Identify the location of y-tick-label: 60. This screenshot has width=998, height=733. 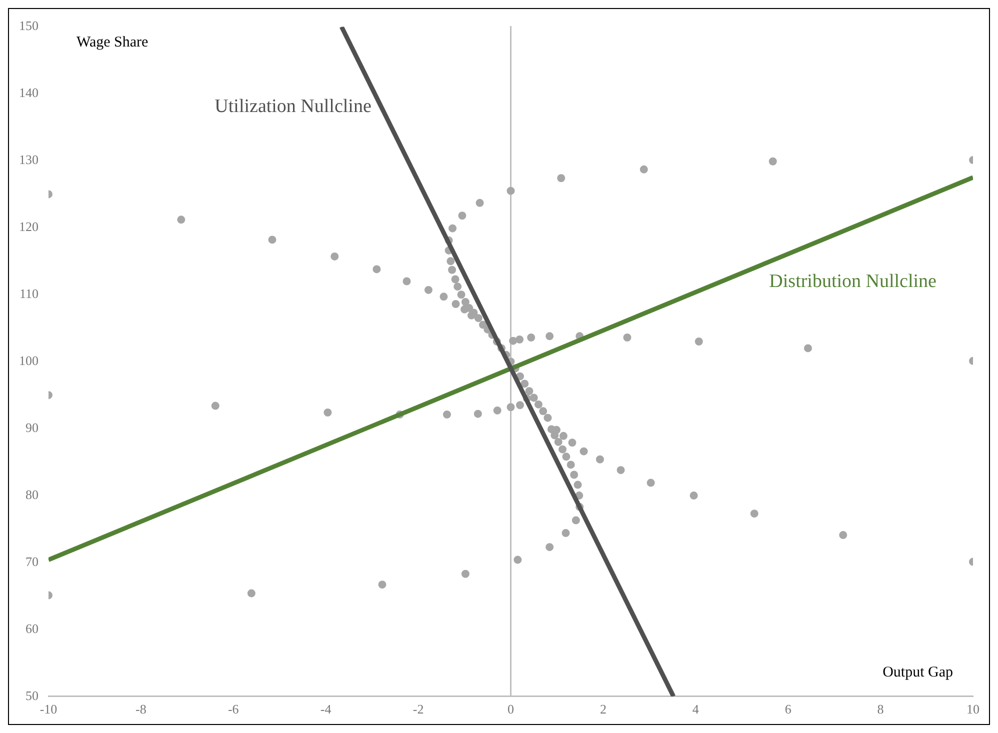
(32, 628).